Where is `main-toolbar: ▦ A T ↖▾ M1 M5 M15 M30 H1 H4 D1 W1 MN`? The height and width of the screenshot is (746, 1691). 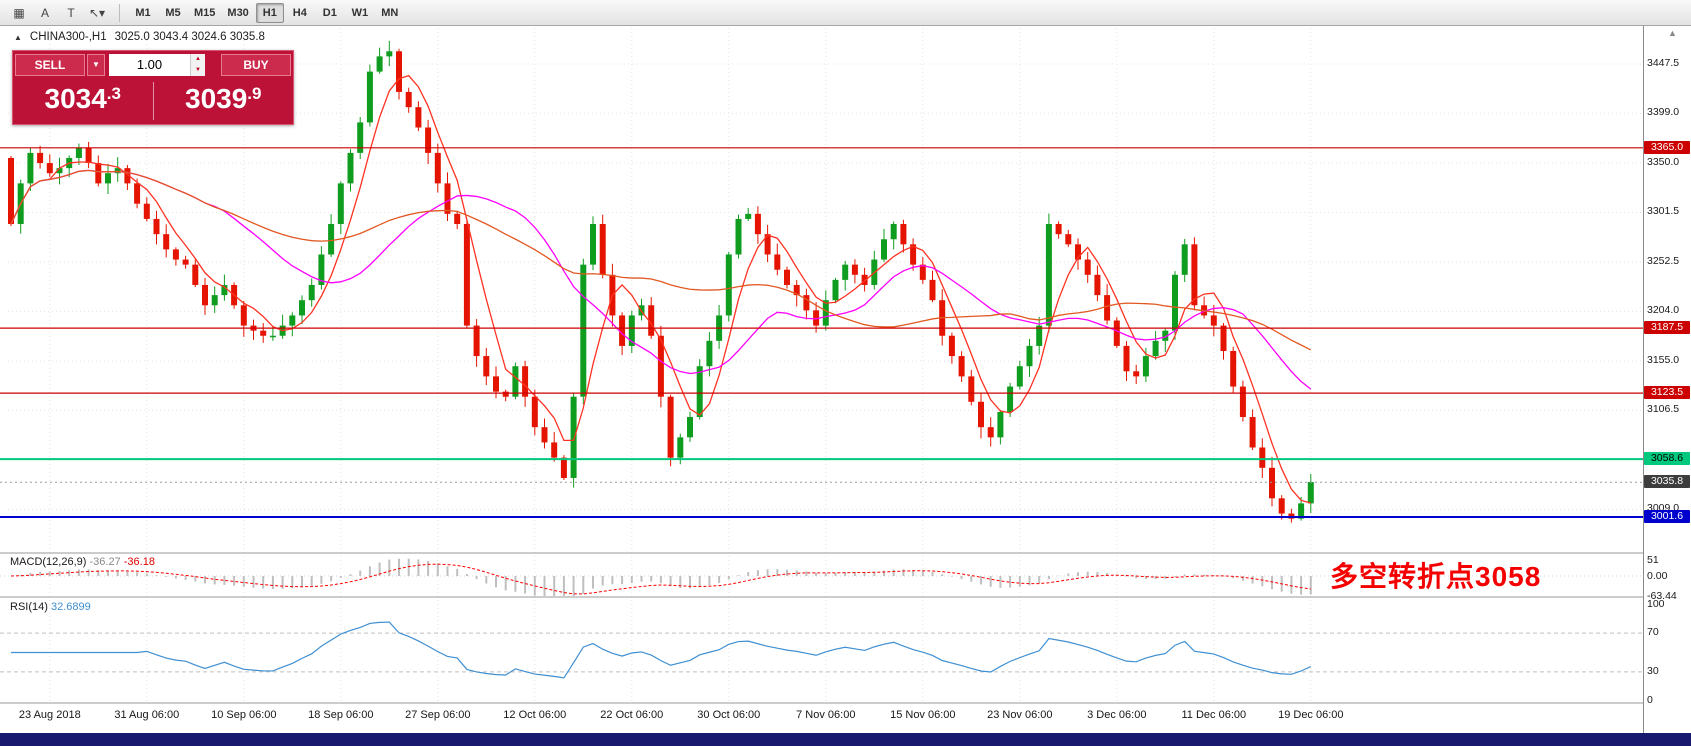 main-toolbar: ▦ A T ↖▾ M1 M5 M15 M30 H1 H4 D1 W1 MN is located at coordinates (845, 13).